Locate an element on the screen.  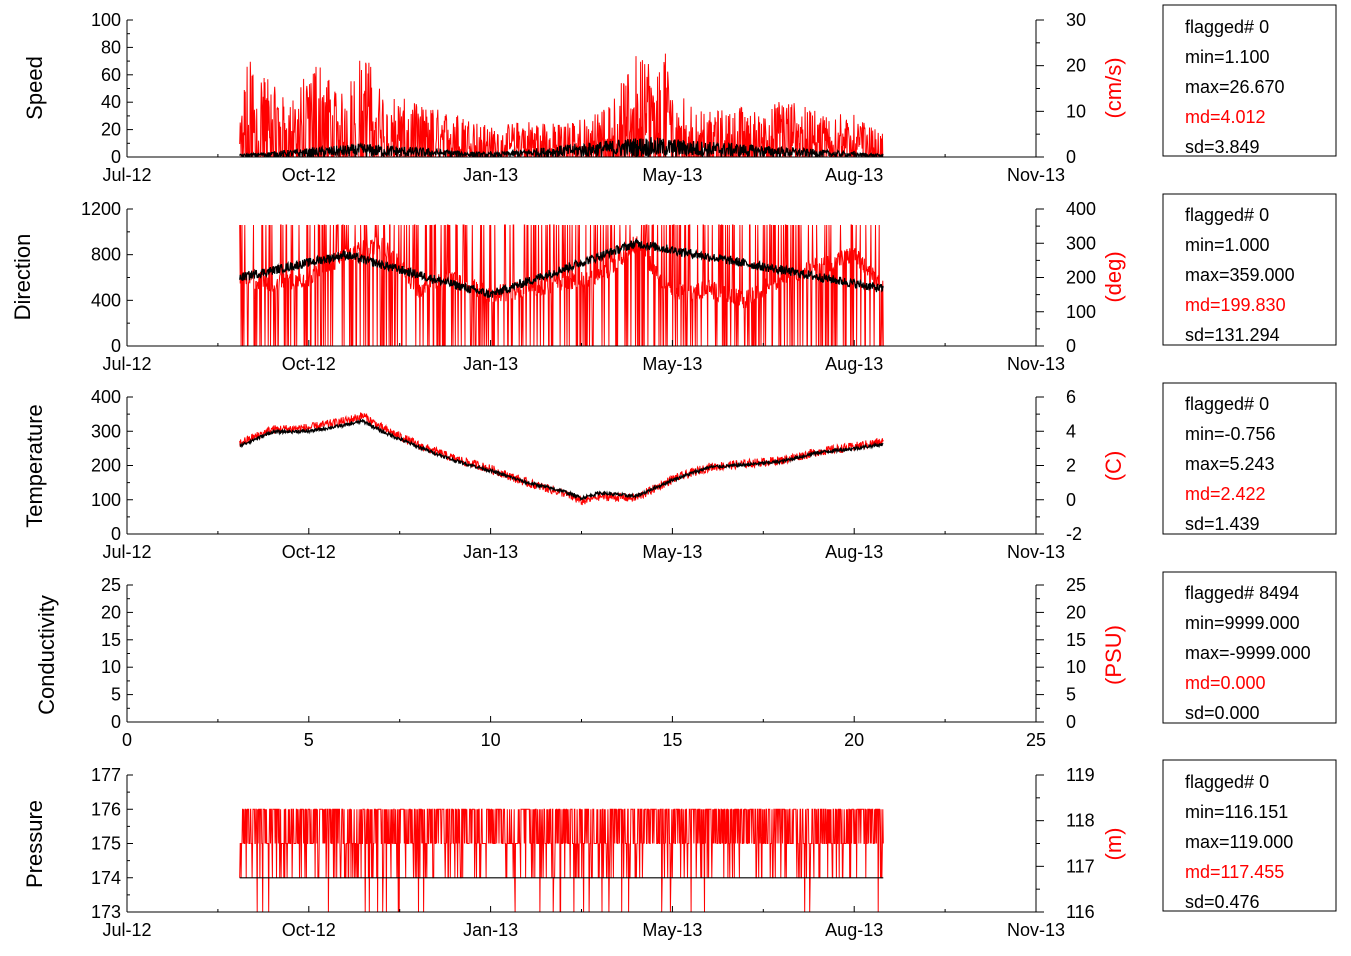
y-right-tick-label: 300 is located at coordinates (1081, 243).